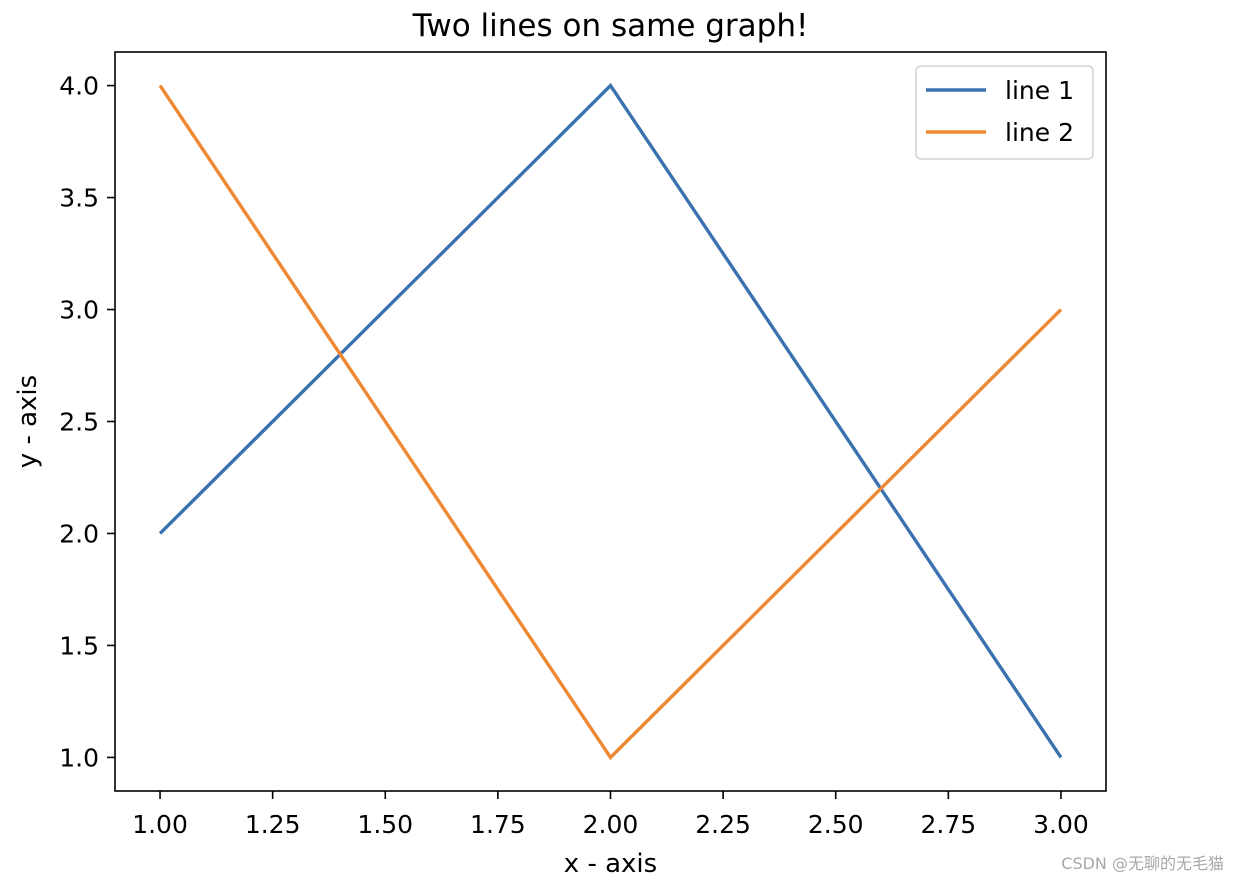 The width and height of the screenshot is (1240, 882). Describe the element at coordinates (949, 824) in the screenshot. I see `x-tick-label: 2.75` at that location.